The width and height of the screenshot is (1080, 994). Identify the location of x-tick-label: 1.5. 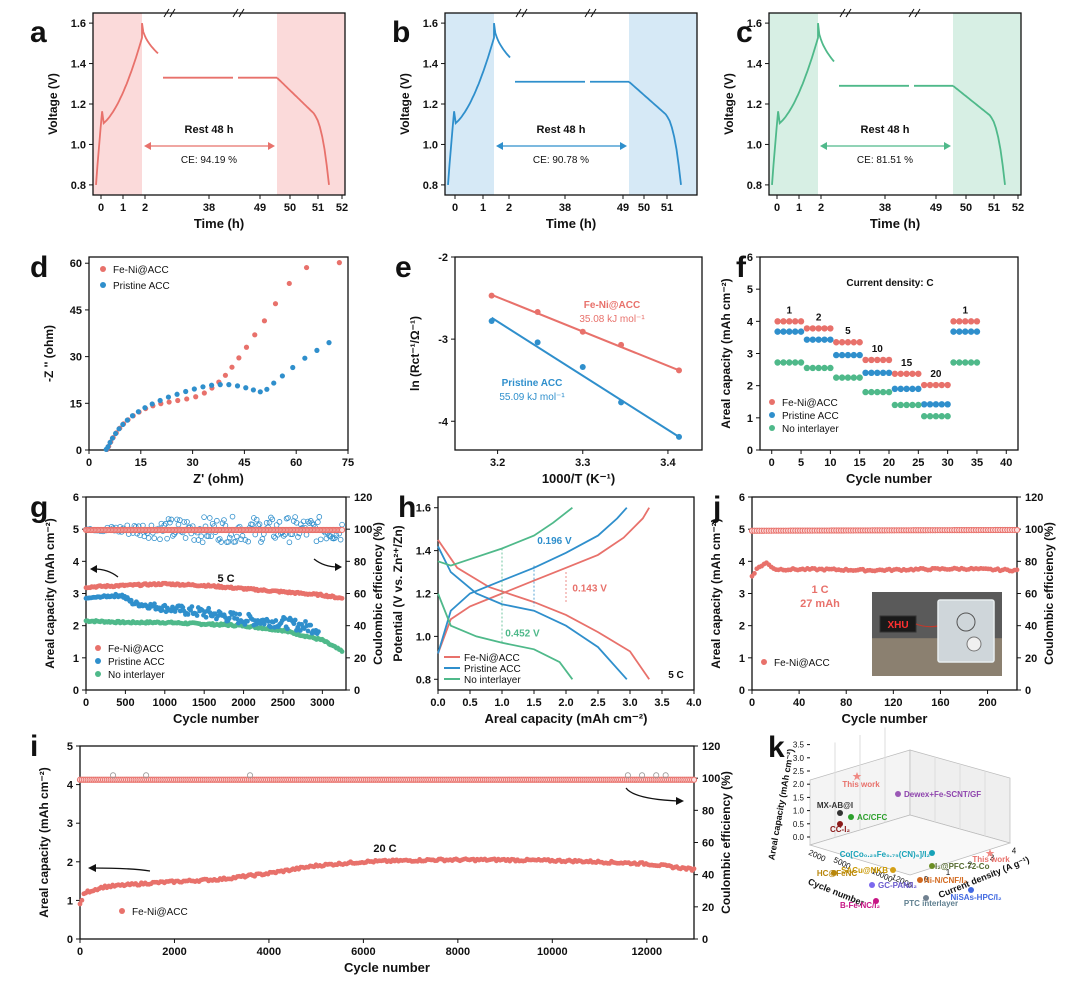
(533, 703).